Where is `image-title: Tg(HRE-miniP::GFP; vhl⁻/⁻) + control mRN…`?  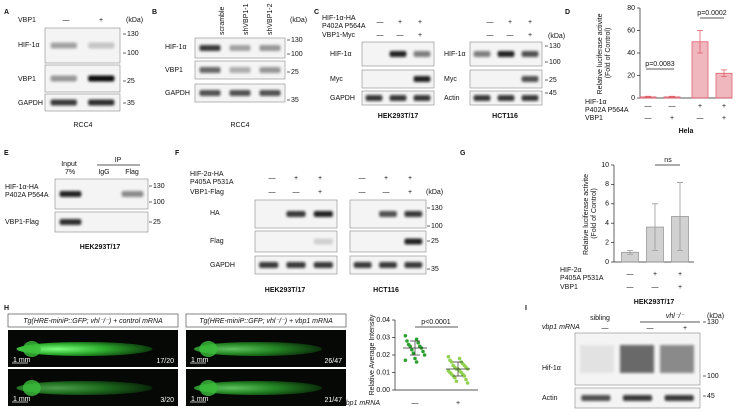
image-title: Tg(HRE-miniP::GFP; vhl⁻/⁻) + control mRN… is located at coordinates (93, 321).